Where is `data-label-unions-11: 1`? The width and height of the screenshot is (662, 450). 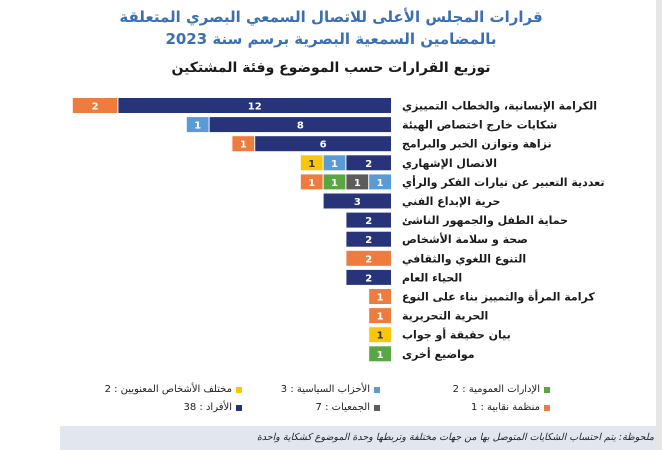 data-label-unions-11: 1 is located at coordinates (380, 317).